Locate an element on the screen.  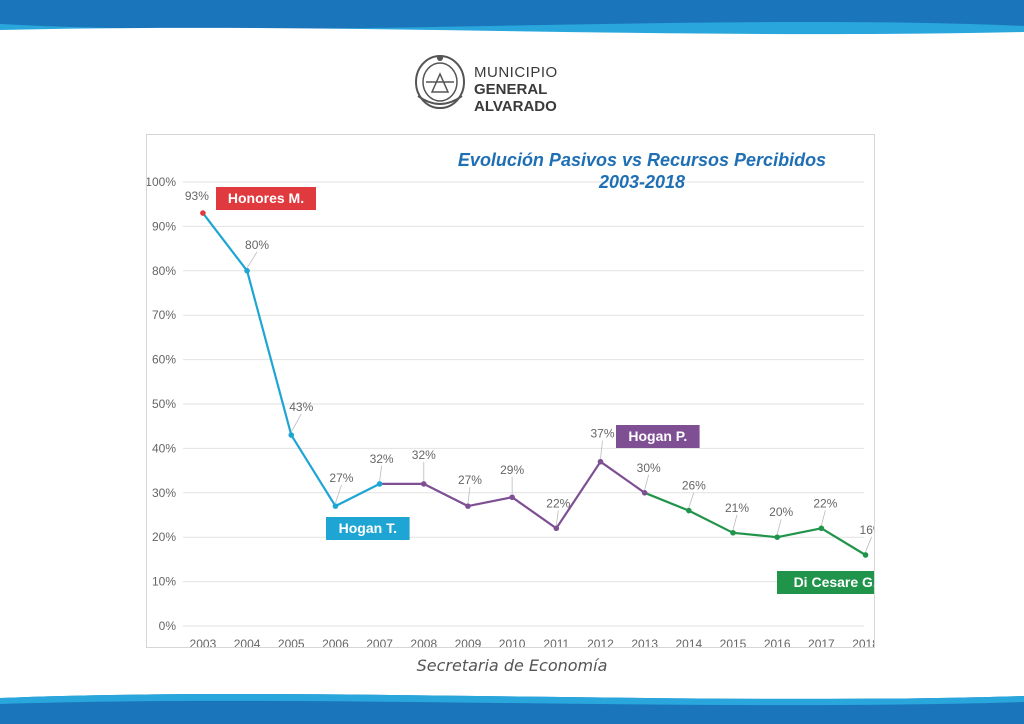
x-tick-label: 2006 is located at coordinates (335, 642).